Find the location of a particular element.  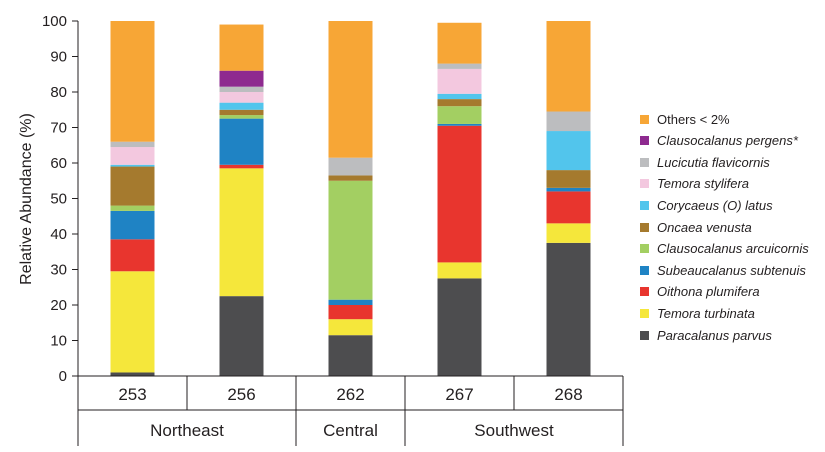

x-tick-label: 267 is located at coordinates (459, 394).